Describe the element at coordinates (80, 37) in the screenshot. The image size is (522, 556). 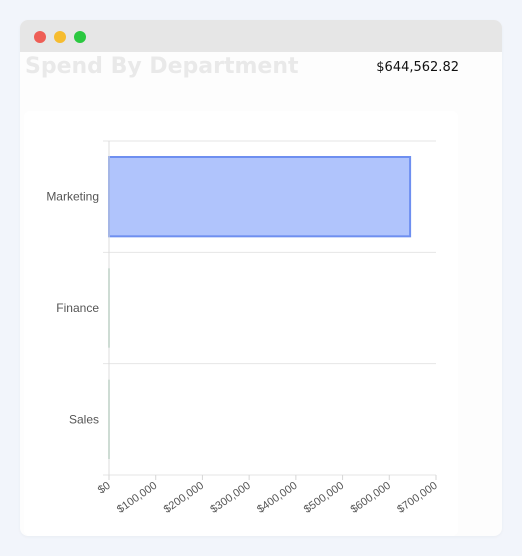
I see `maximize-window-button` at that location.